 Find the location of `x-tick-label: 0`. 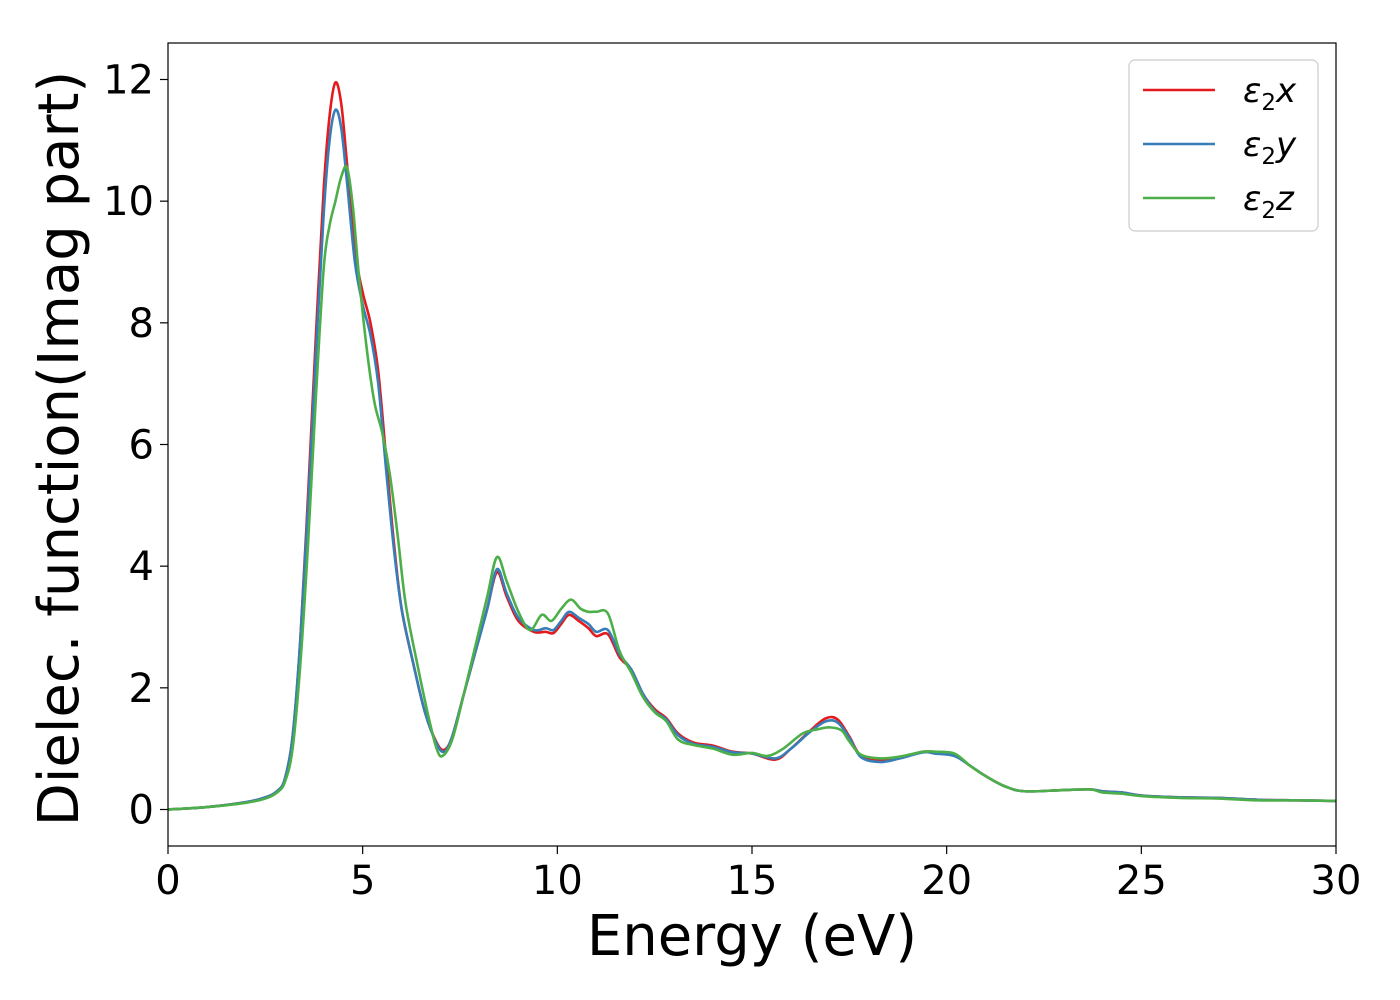

x-tick-label: 0 is located at coordinates (167, 881).